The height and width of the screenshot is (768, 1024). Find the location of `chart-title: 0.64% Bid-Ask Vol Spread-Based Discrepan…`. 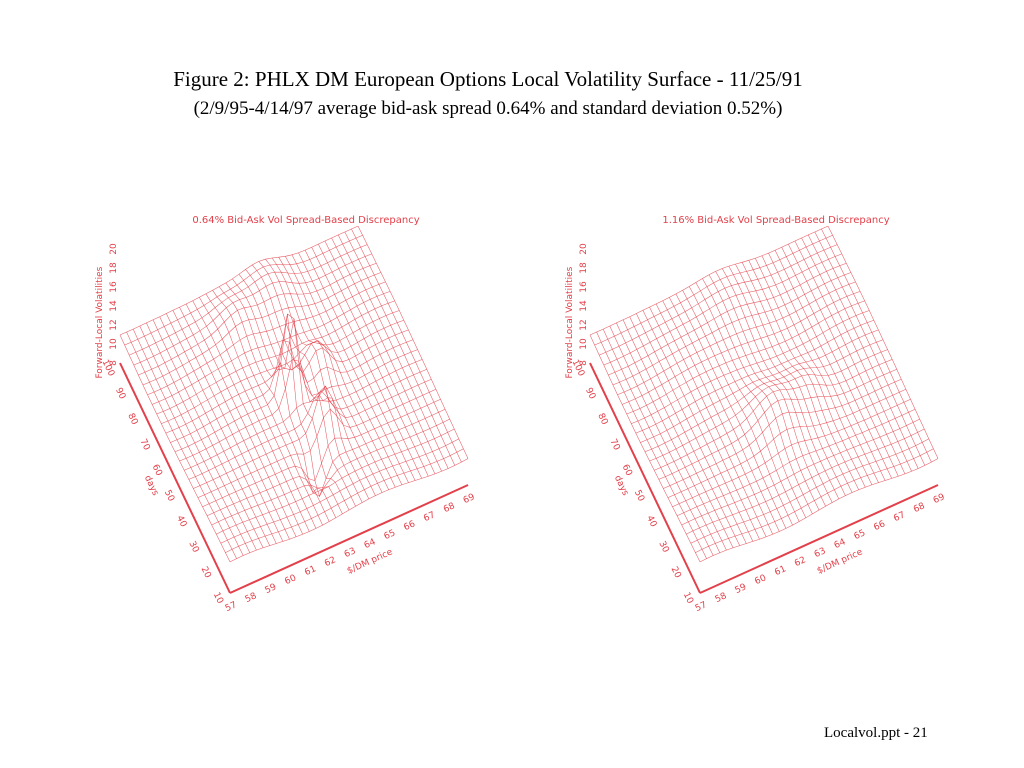

chart-title: 0.64% Bid-Ask Vol Spread-Based Discrepan… is located at coordinates (305, 220).